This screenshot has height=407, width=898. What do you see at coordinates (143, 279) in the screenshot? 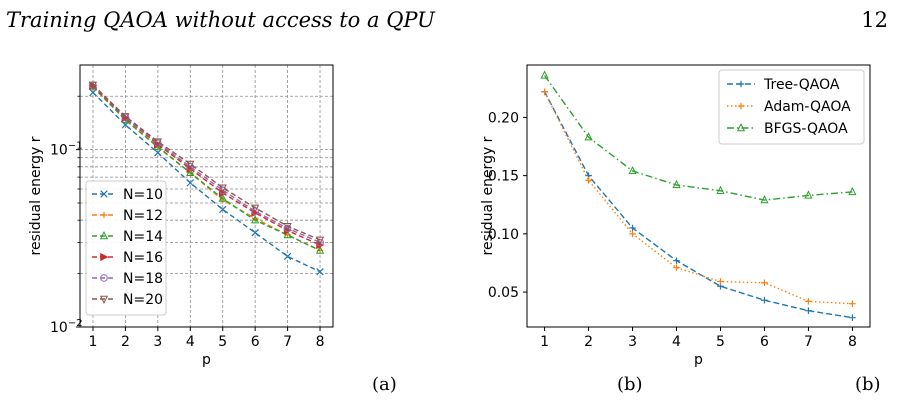
I see `legend-label: N=18` at bounding box center [143, 279].